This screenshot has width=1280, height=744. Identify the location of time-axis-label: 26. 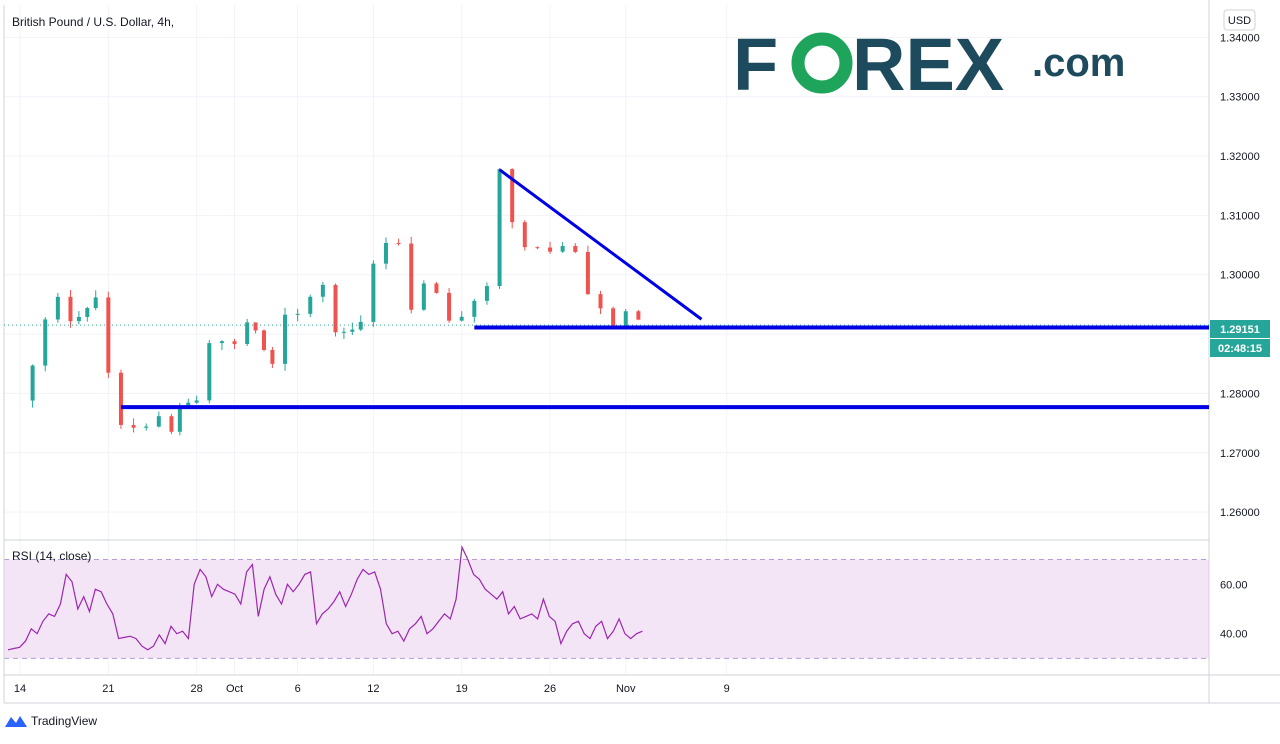
(550, 689).